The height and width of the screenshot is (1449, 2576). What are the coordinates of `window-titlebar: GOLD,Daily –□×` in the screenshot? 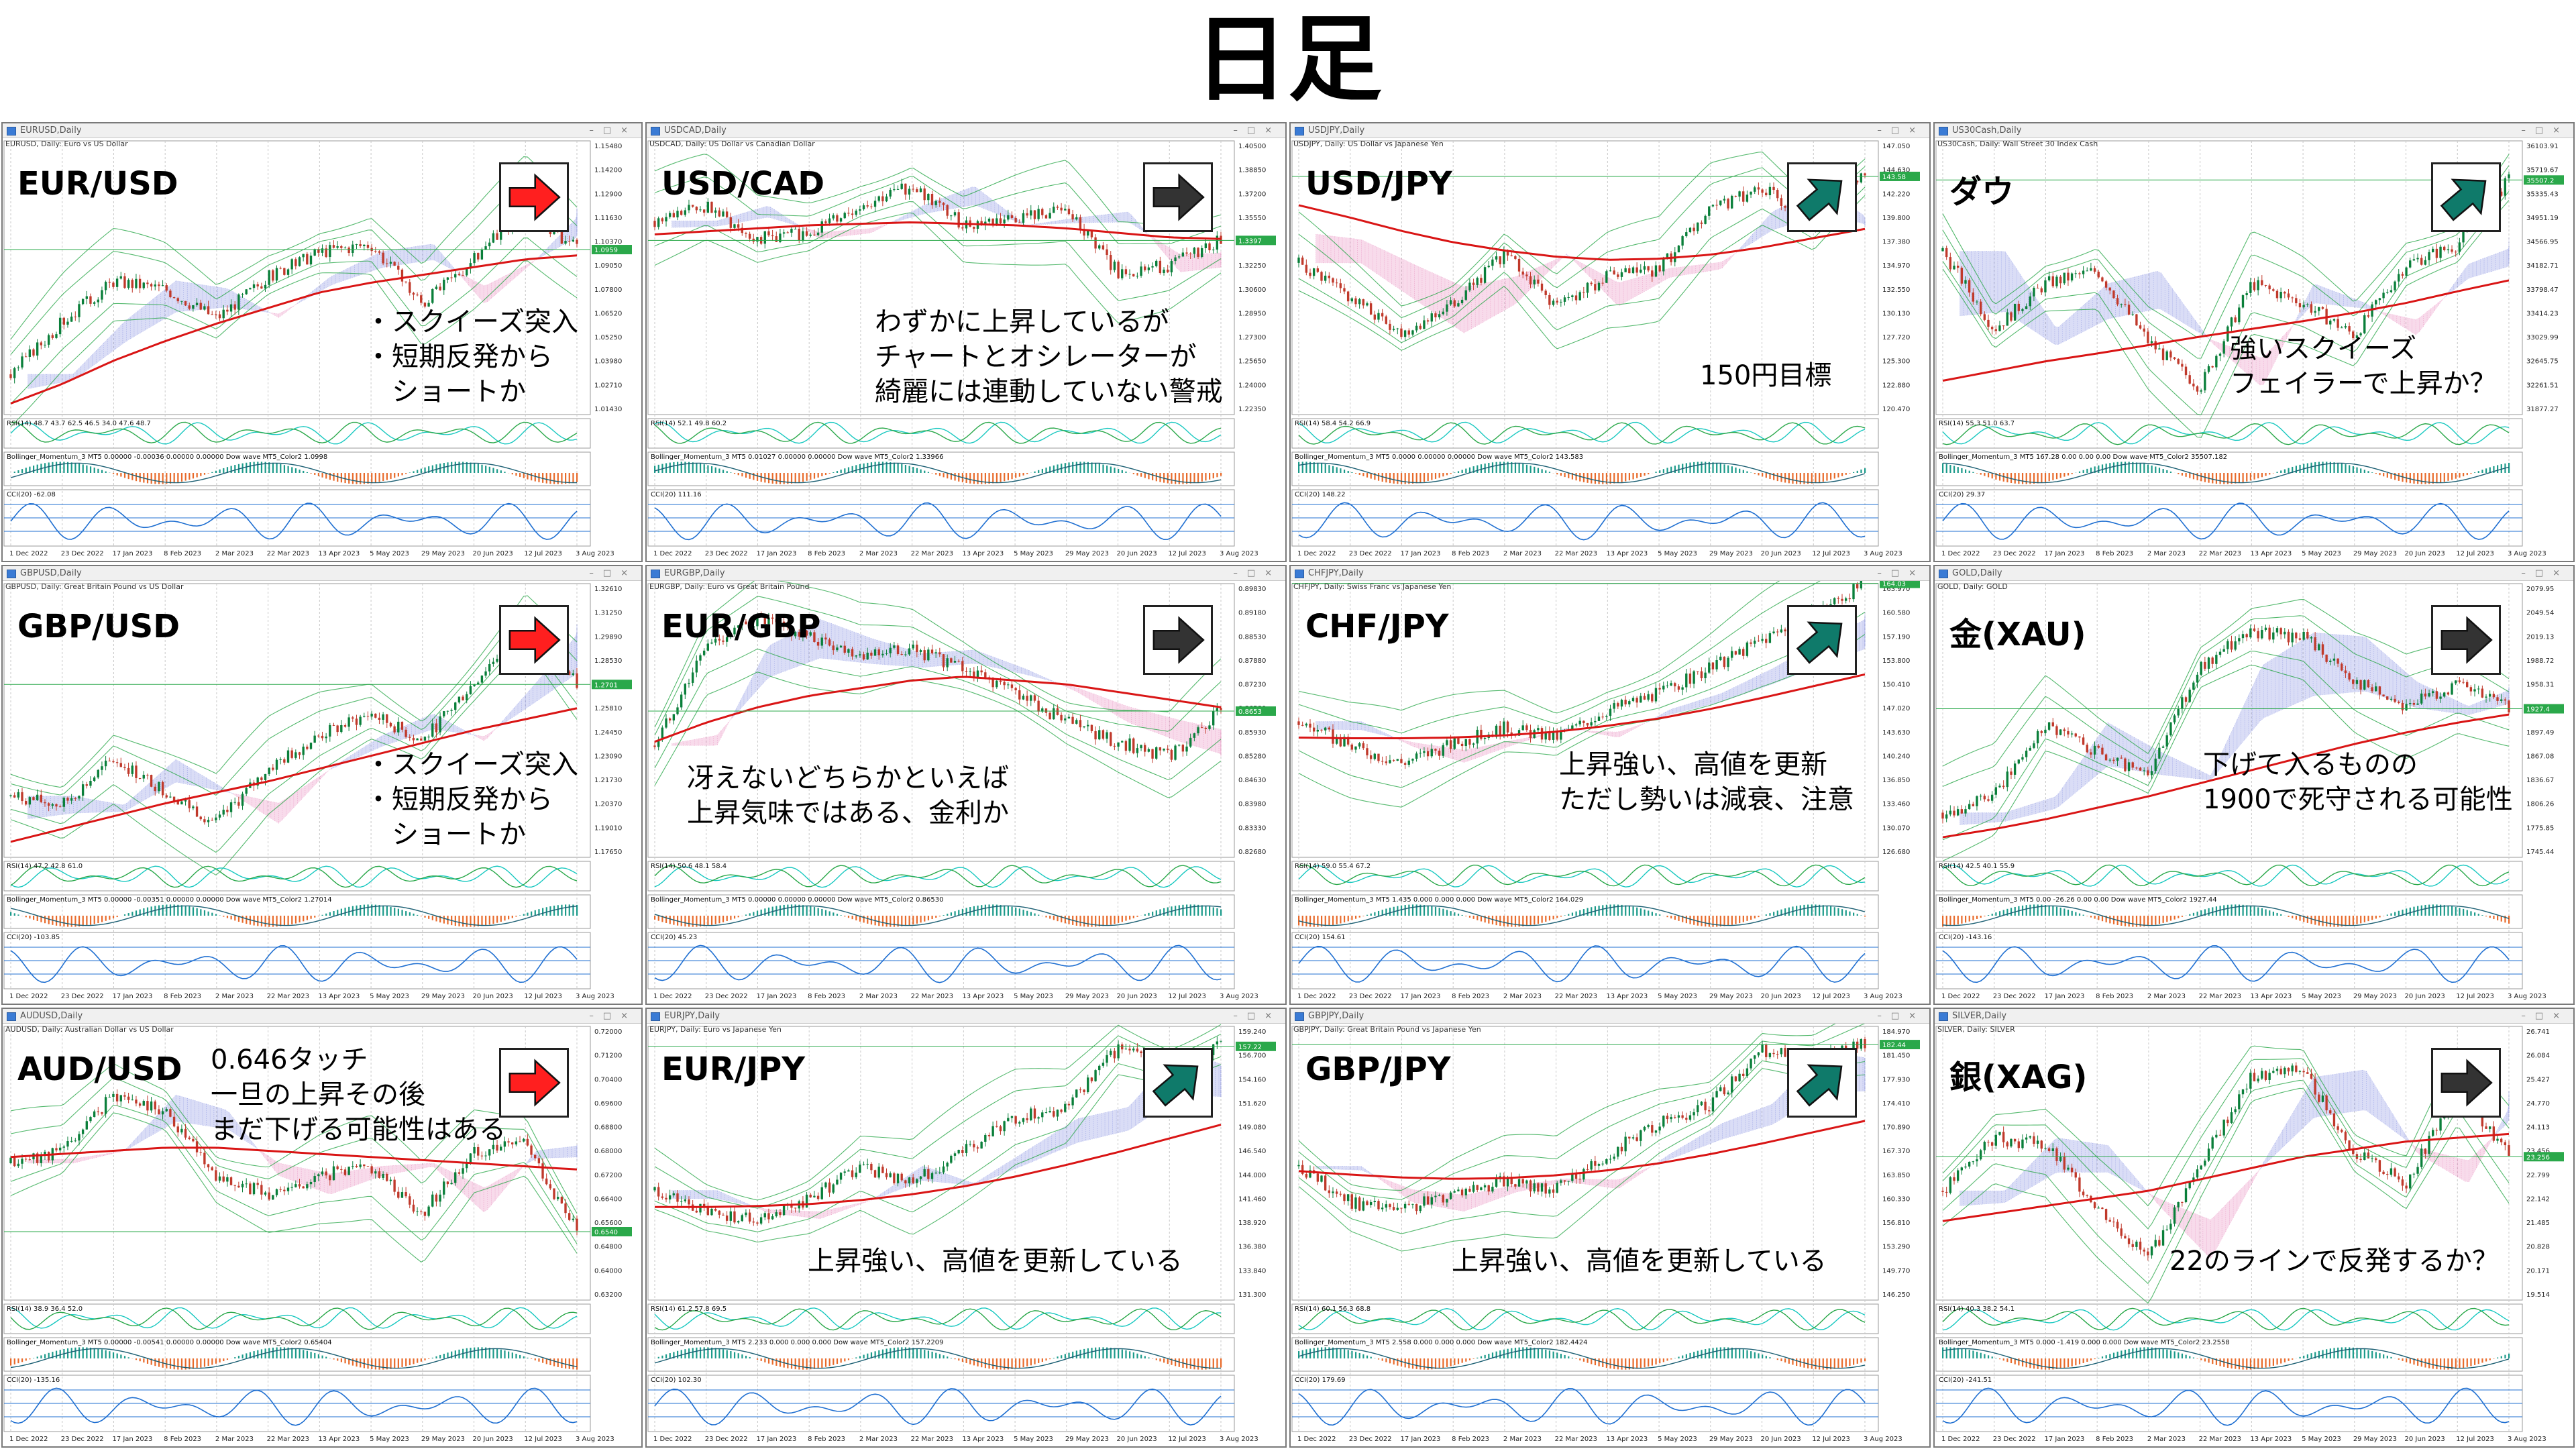 It's located at (2254, 573).